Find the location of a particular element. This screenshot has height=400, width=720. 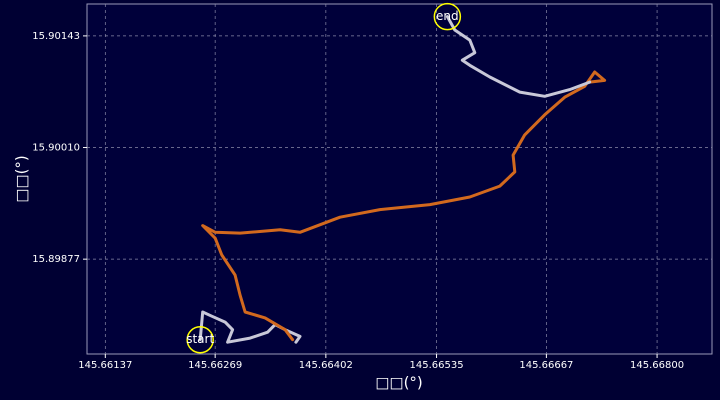

y-tick-label: 15.90010 is located at coordinates (56, 148).